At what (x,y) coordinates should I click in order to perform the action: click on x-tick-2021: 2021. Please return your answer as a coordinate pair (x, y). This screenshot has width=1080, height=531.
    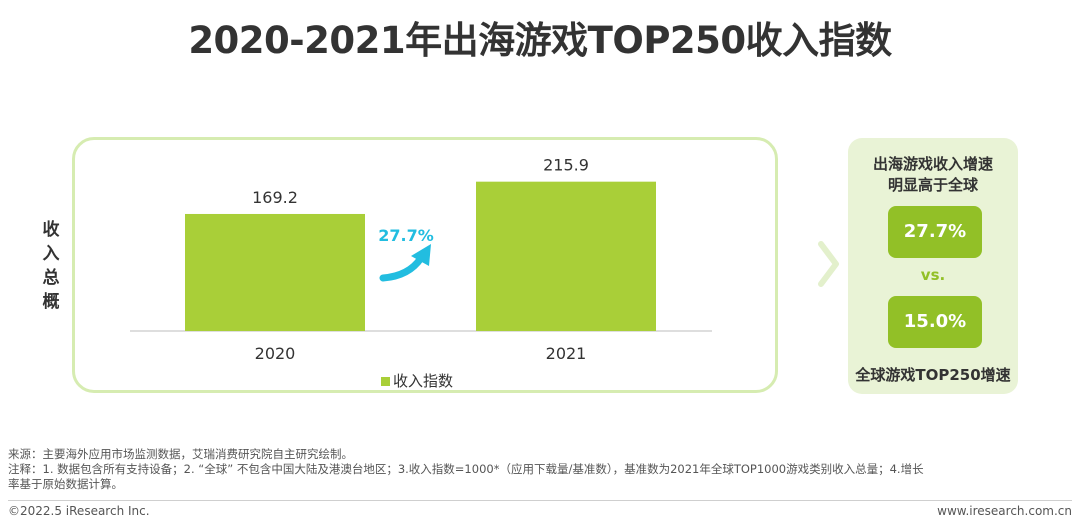
    Looking at the image, I should click on (566, 353).